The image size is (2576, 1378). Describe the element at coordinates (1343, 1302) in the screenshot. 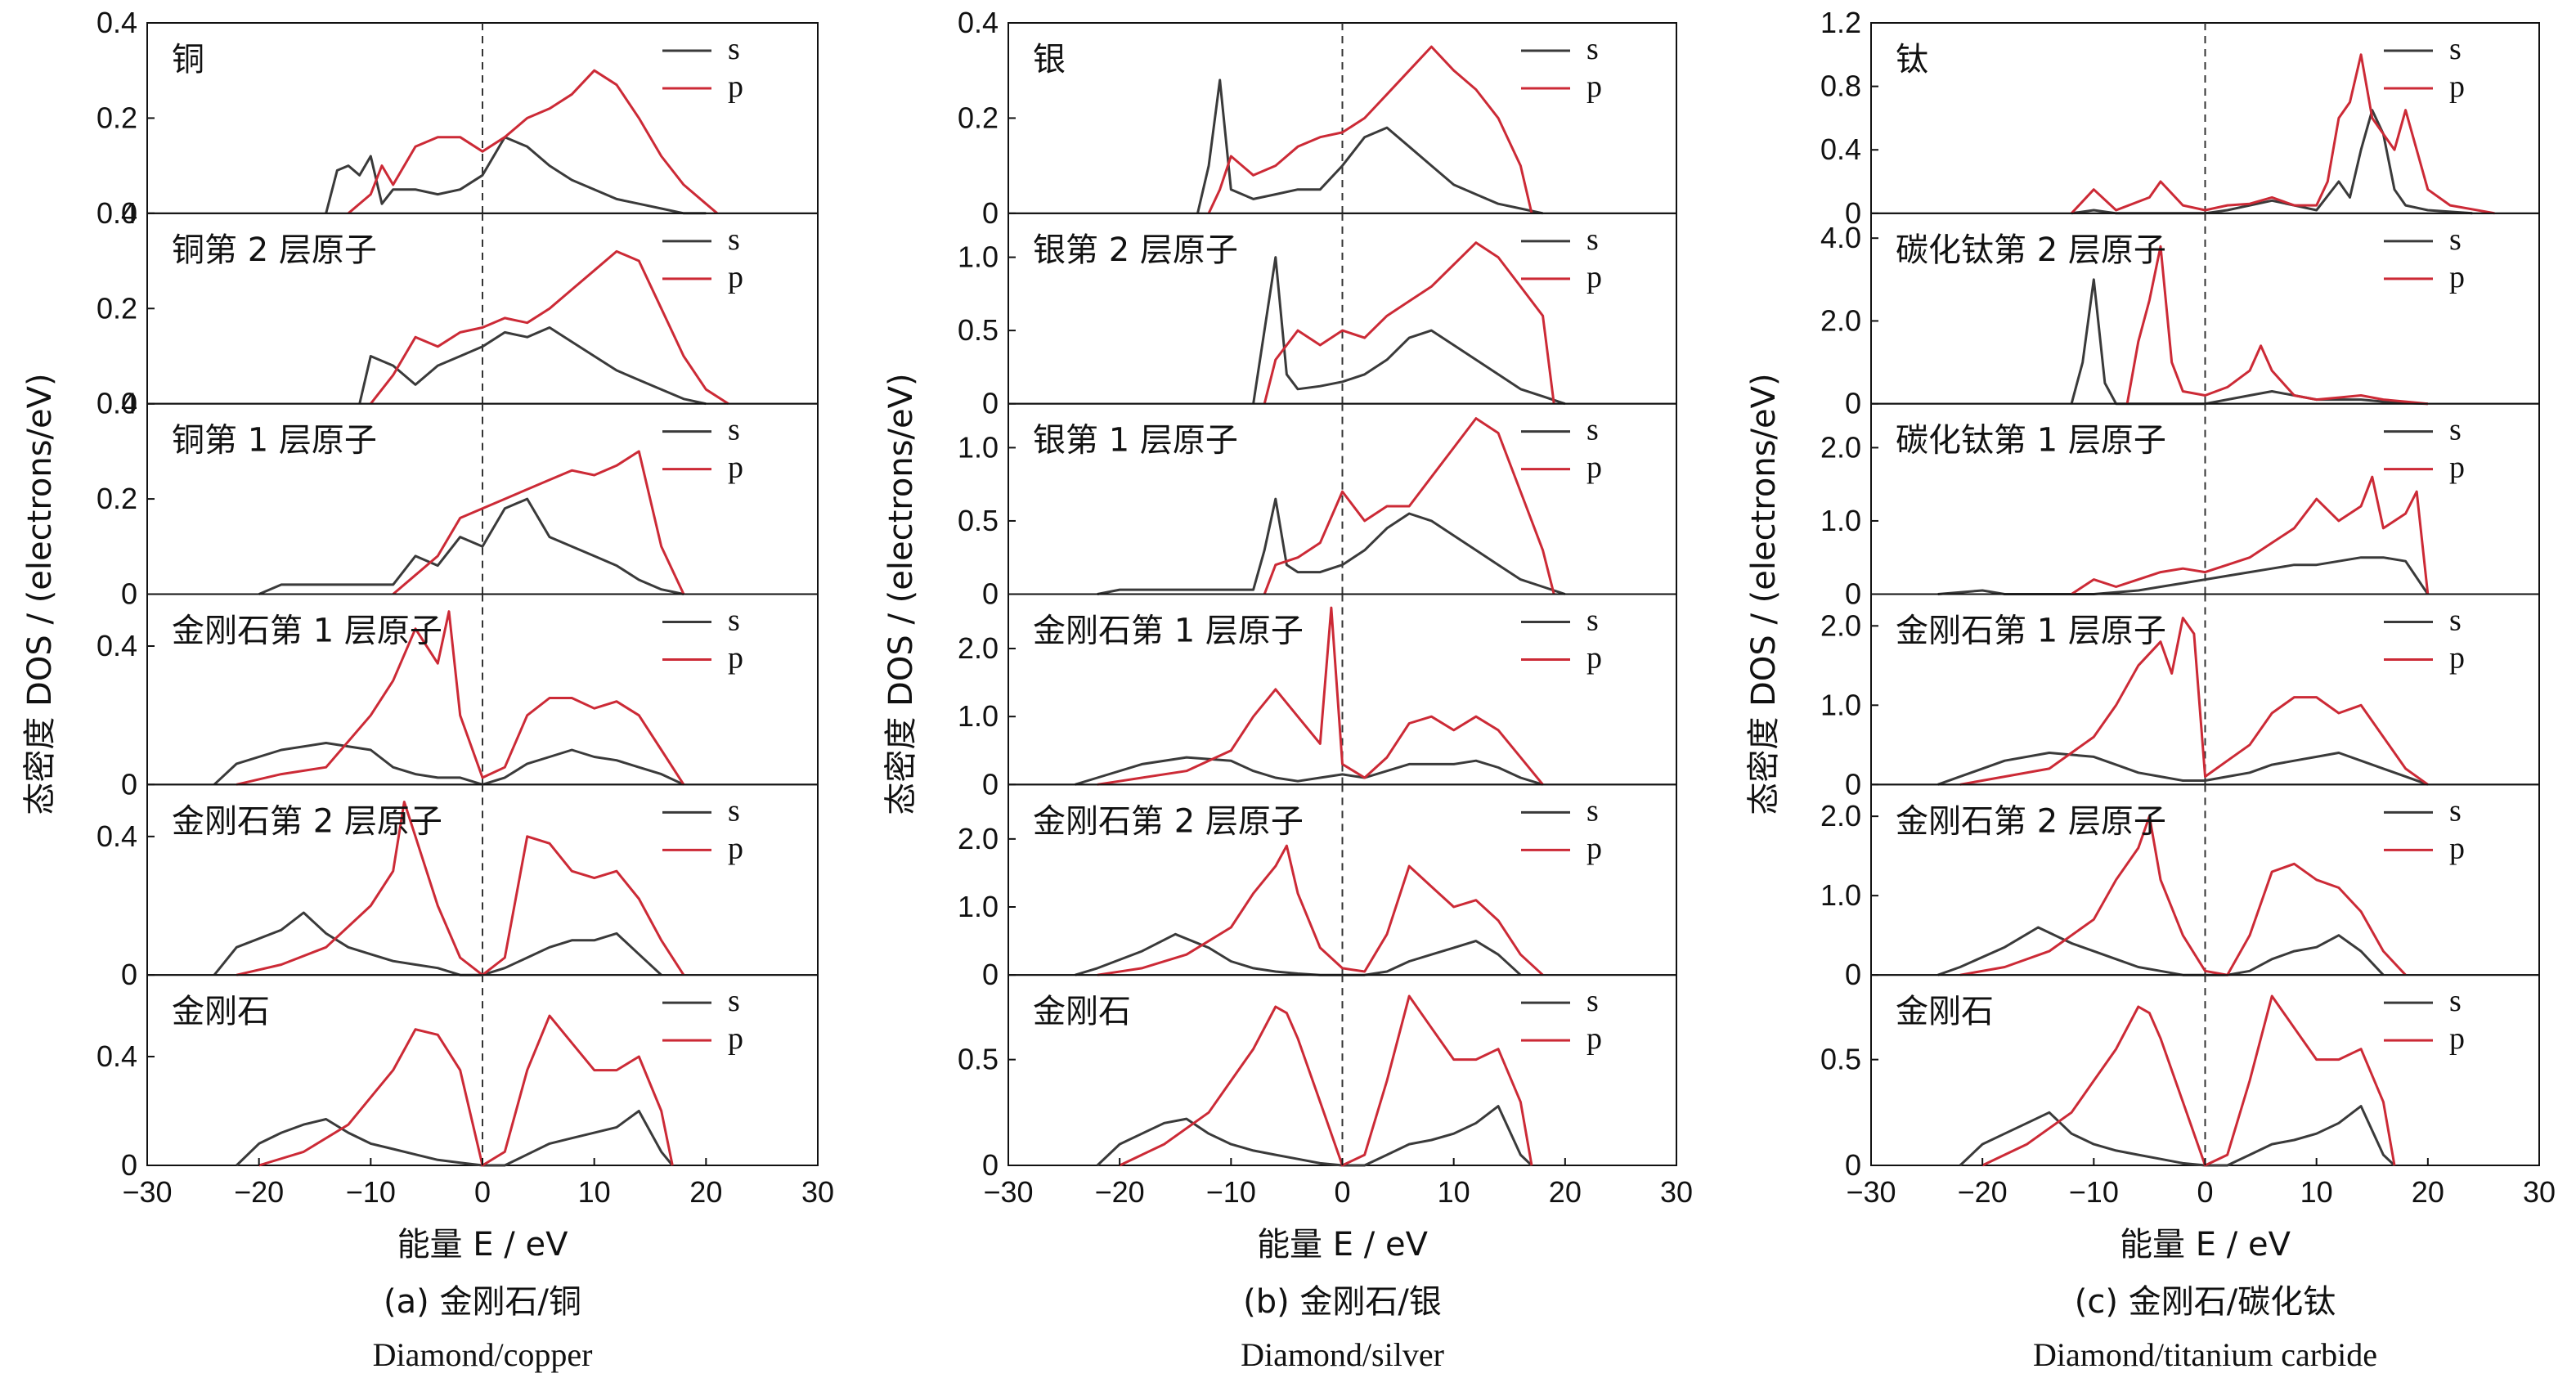

I see `figure-caption: (b) 金刚石/银` at that location.